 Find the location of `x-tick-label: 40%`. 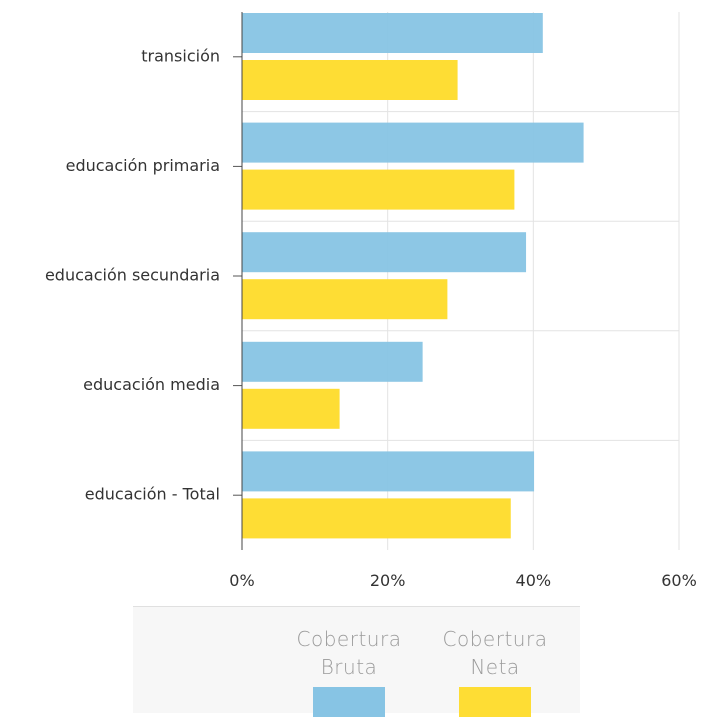

x-tick-label: 40% is located at coordinates (534, 580).